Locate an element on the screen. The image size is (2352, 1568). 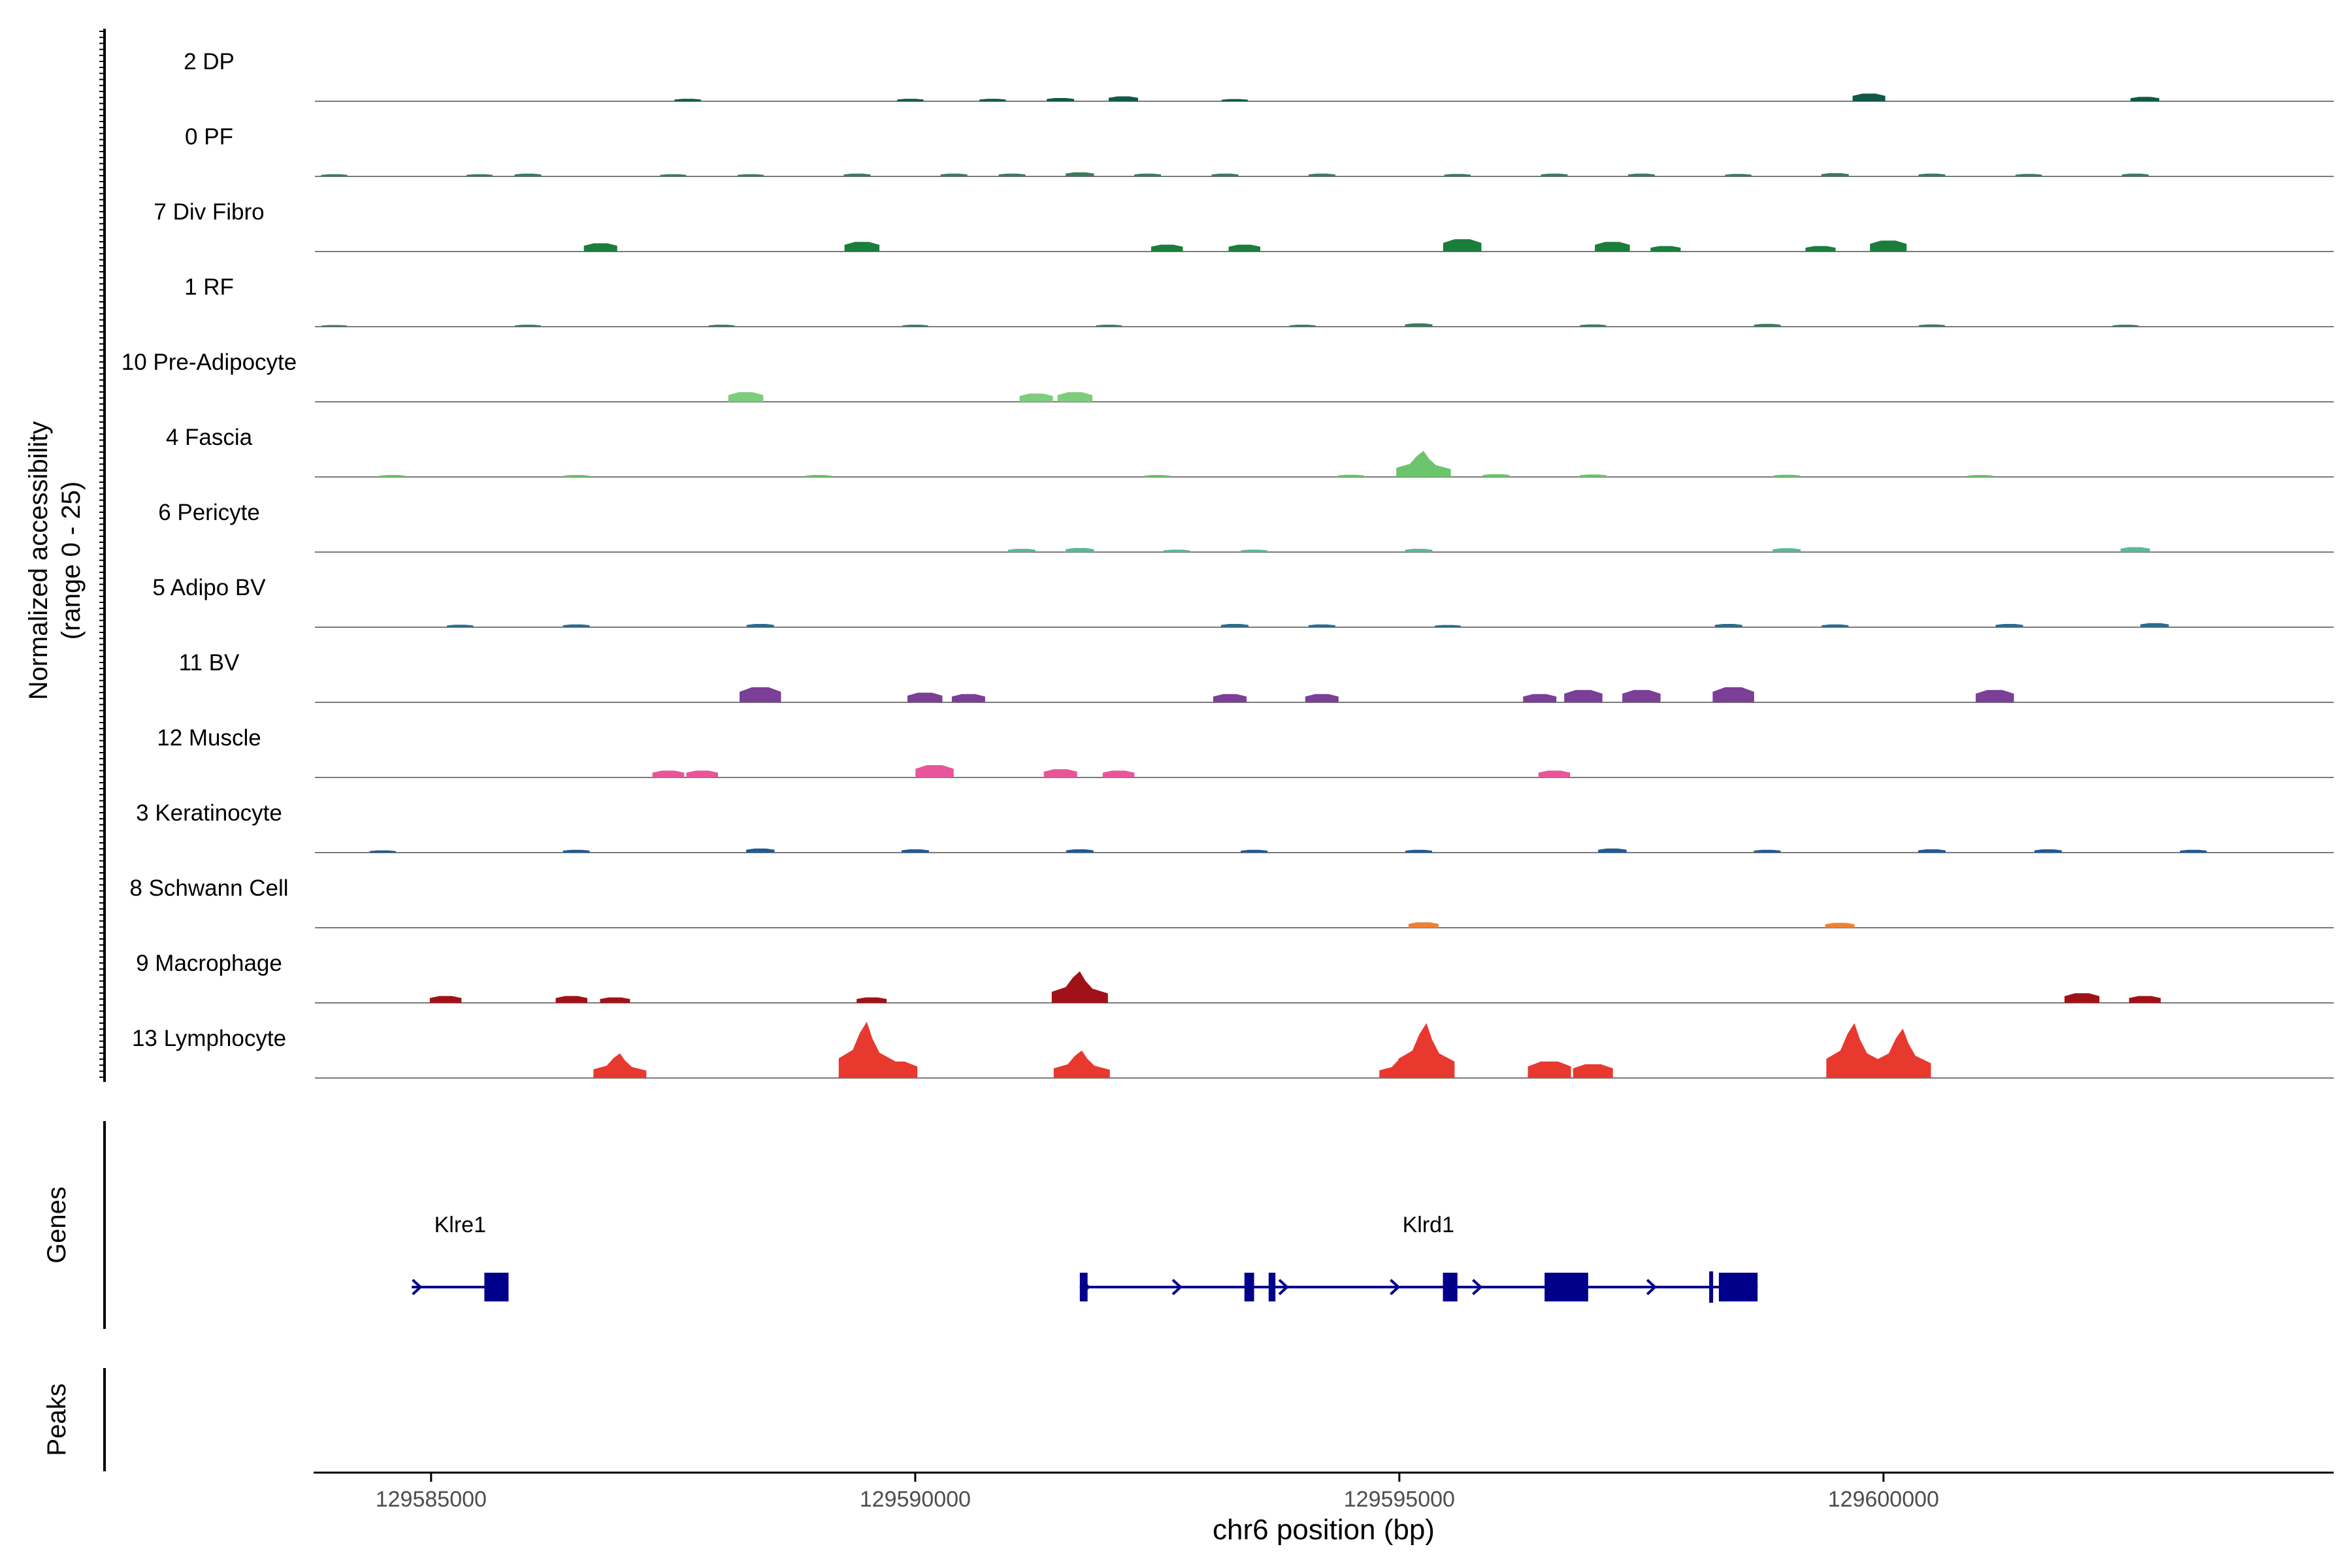
gene-label: Klre1 is located at coordinates (460, 1225).